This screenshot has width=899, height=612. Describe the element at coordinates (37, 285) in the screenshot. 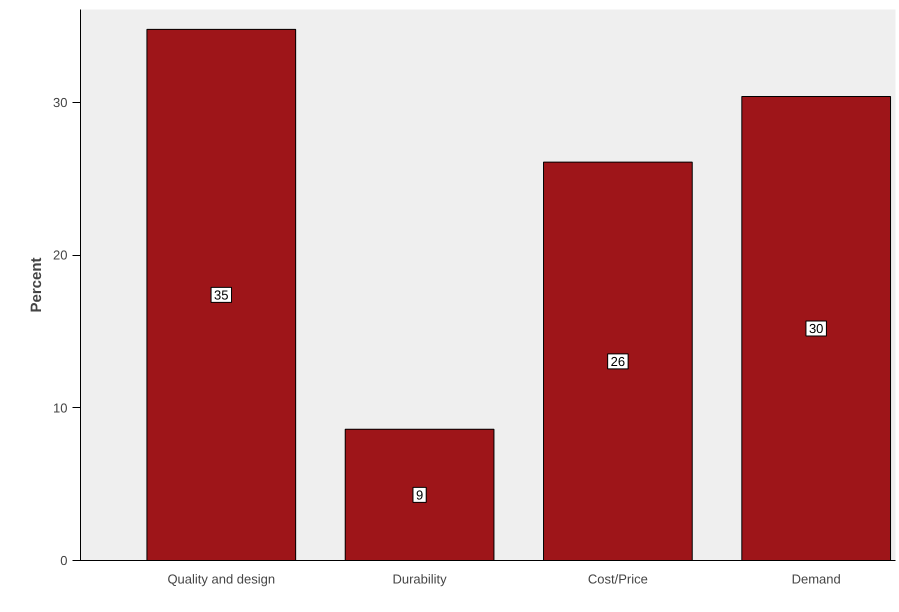

I see `y-axis-title: Percent` at that location.